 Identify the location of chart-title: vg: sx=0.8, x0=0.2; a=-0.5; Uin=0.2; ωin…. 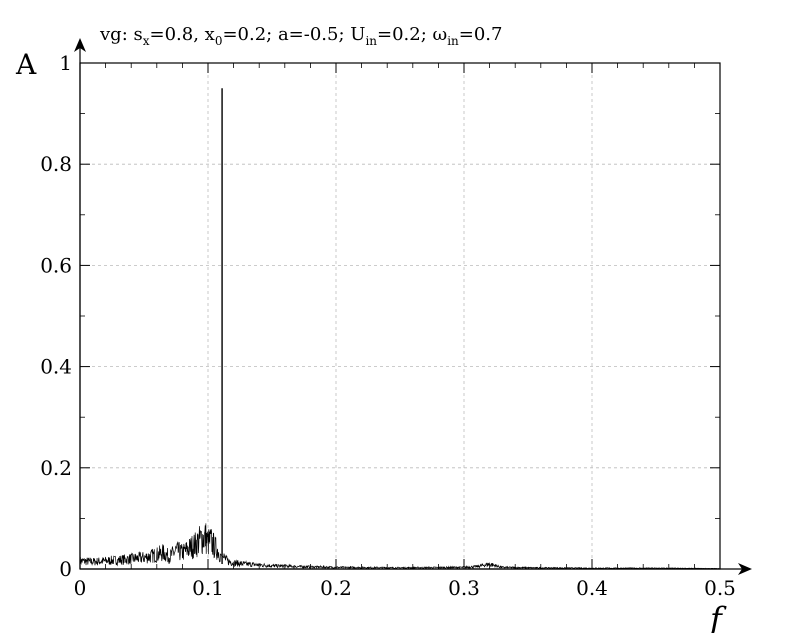
(300, 36).